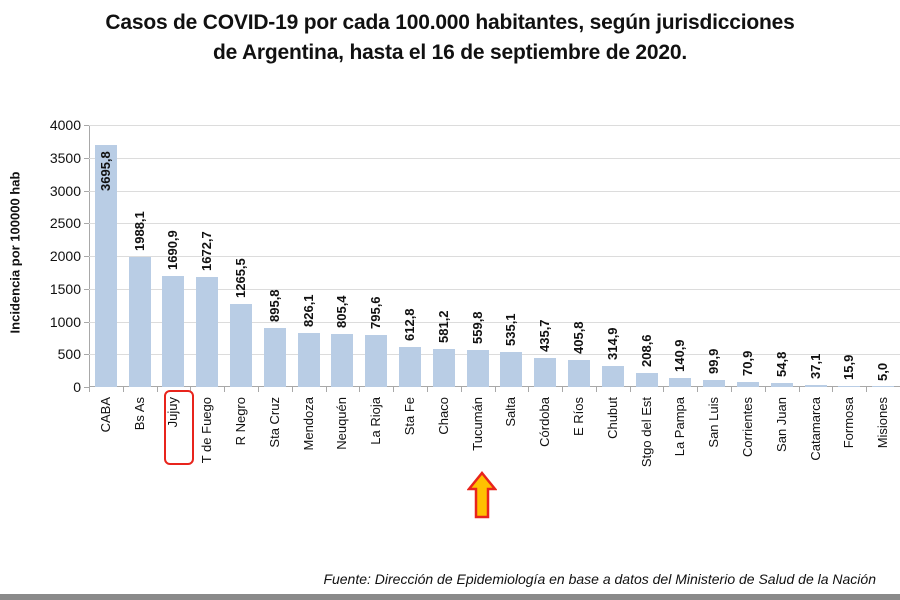  I want to click on value-label: 70,9, so click(747, 364).